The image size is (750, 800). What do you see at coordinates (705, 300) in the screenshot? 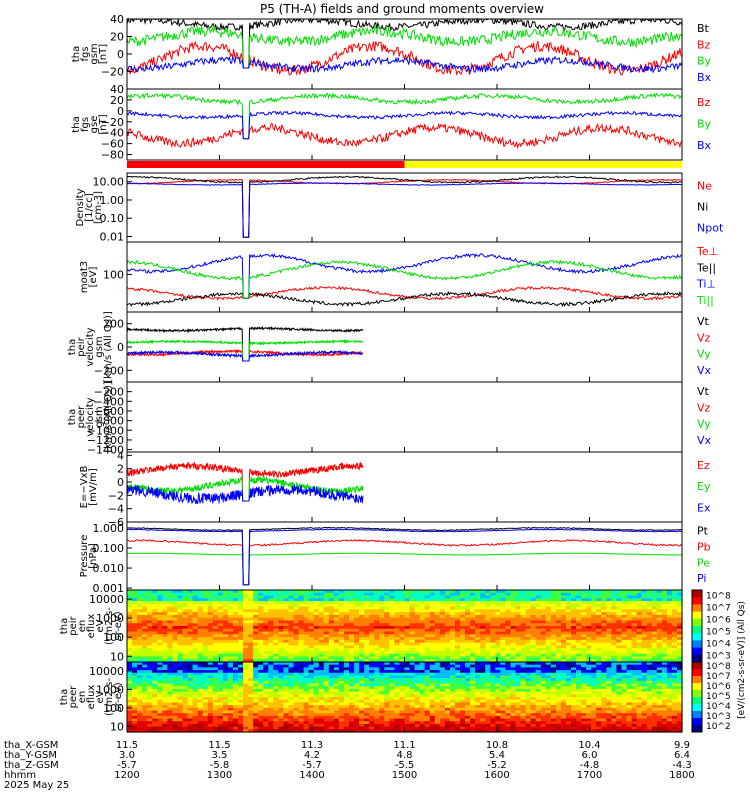
I see `legend-ti: Ti||` at bounding box center [705, 300].